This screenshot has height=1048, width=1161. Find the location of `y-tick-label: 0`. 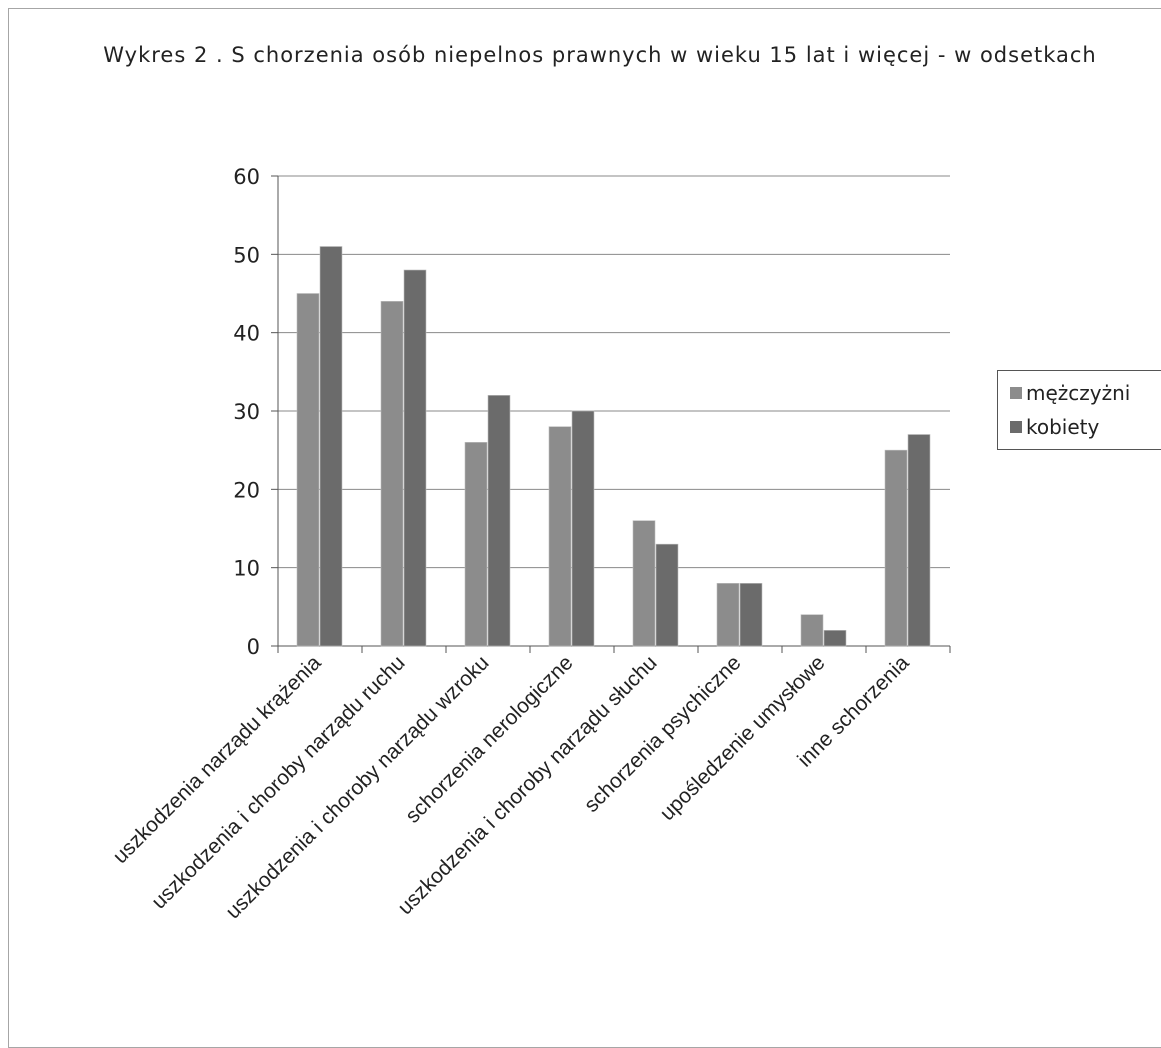

y-tick-label: 0 is located at coordinates (253, 647).